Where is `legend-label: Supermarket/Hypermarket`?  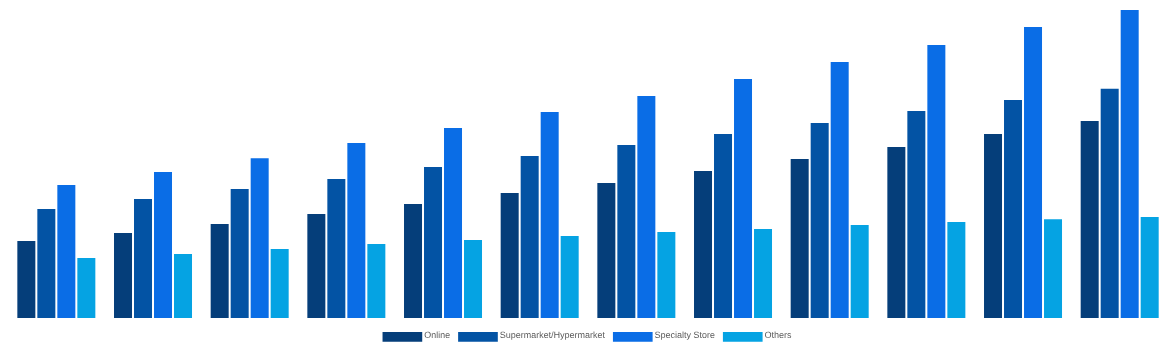
legend-label: Supermarket/Hypermarket is located at coordinates (552, 335).